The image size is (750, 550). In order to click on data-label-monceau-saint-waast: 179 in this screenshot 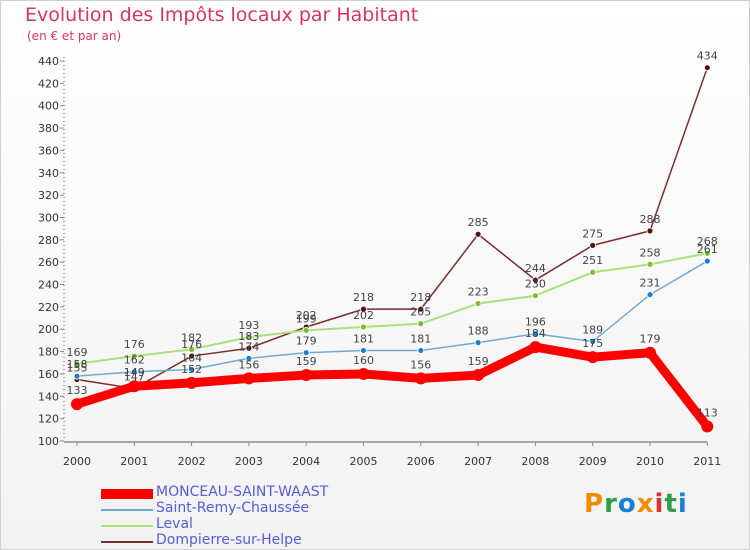, I will do `click(650, 339)`.